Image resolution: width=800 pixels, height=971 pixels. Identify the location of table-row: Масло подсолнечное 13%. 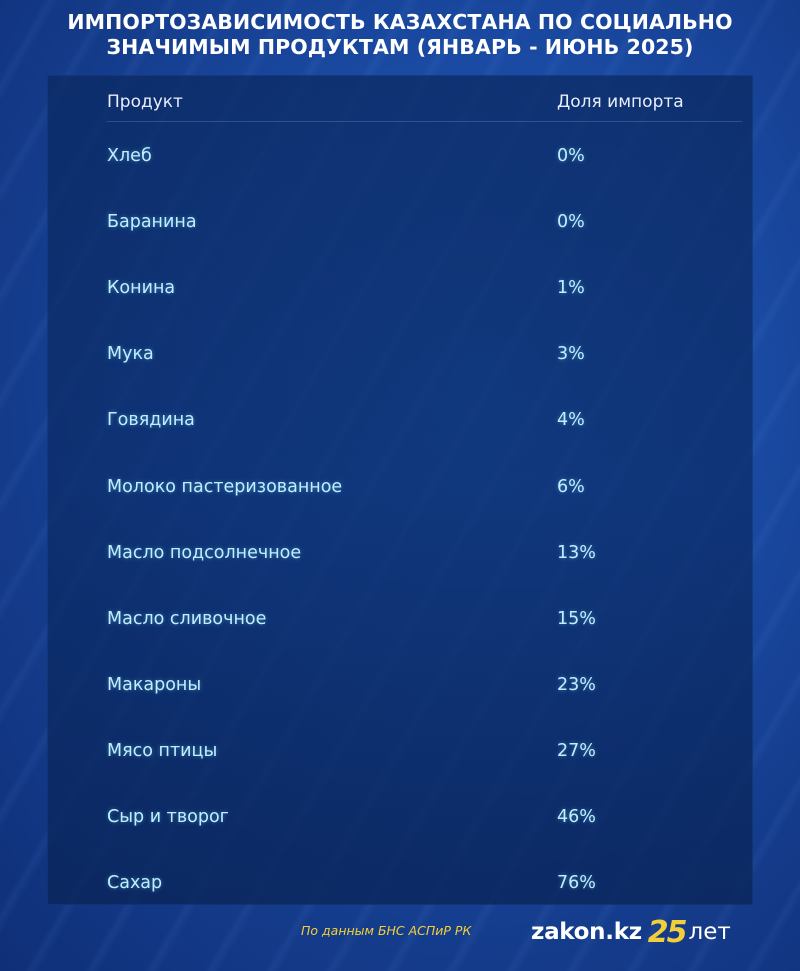
(427, 555).